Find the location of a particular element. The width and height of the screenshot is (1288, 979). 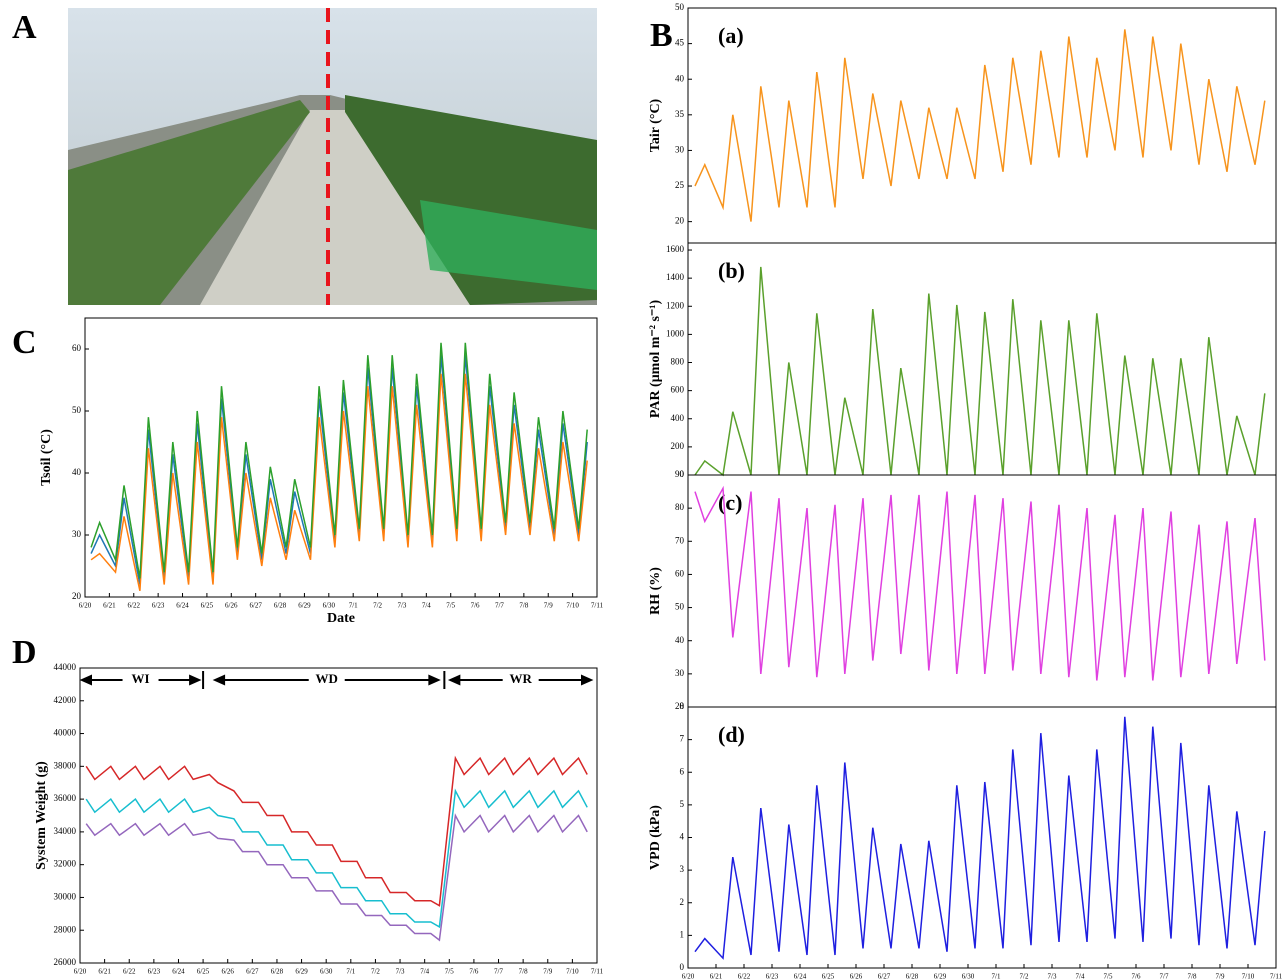

y-tick-label: 30000 is located at coordinates (65, 897).